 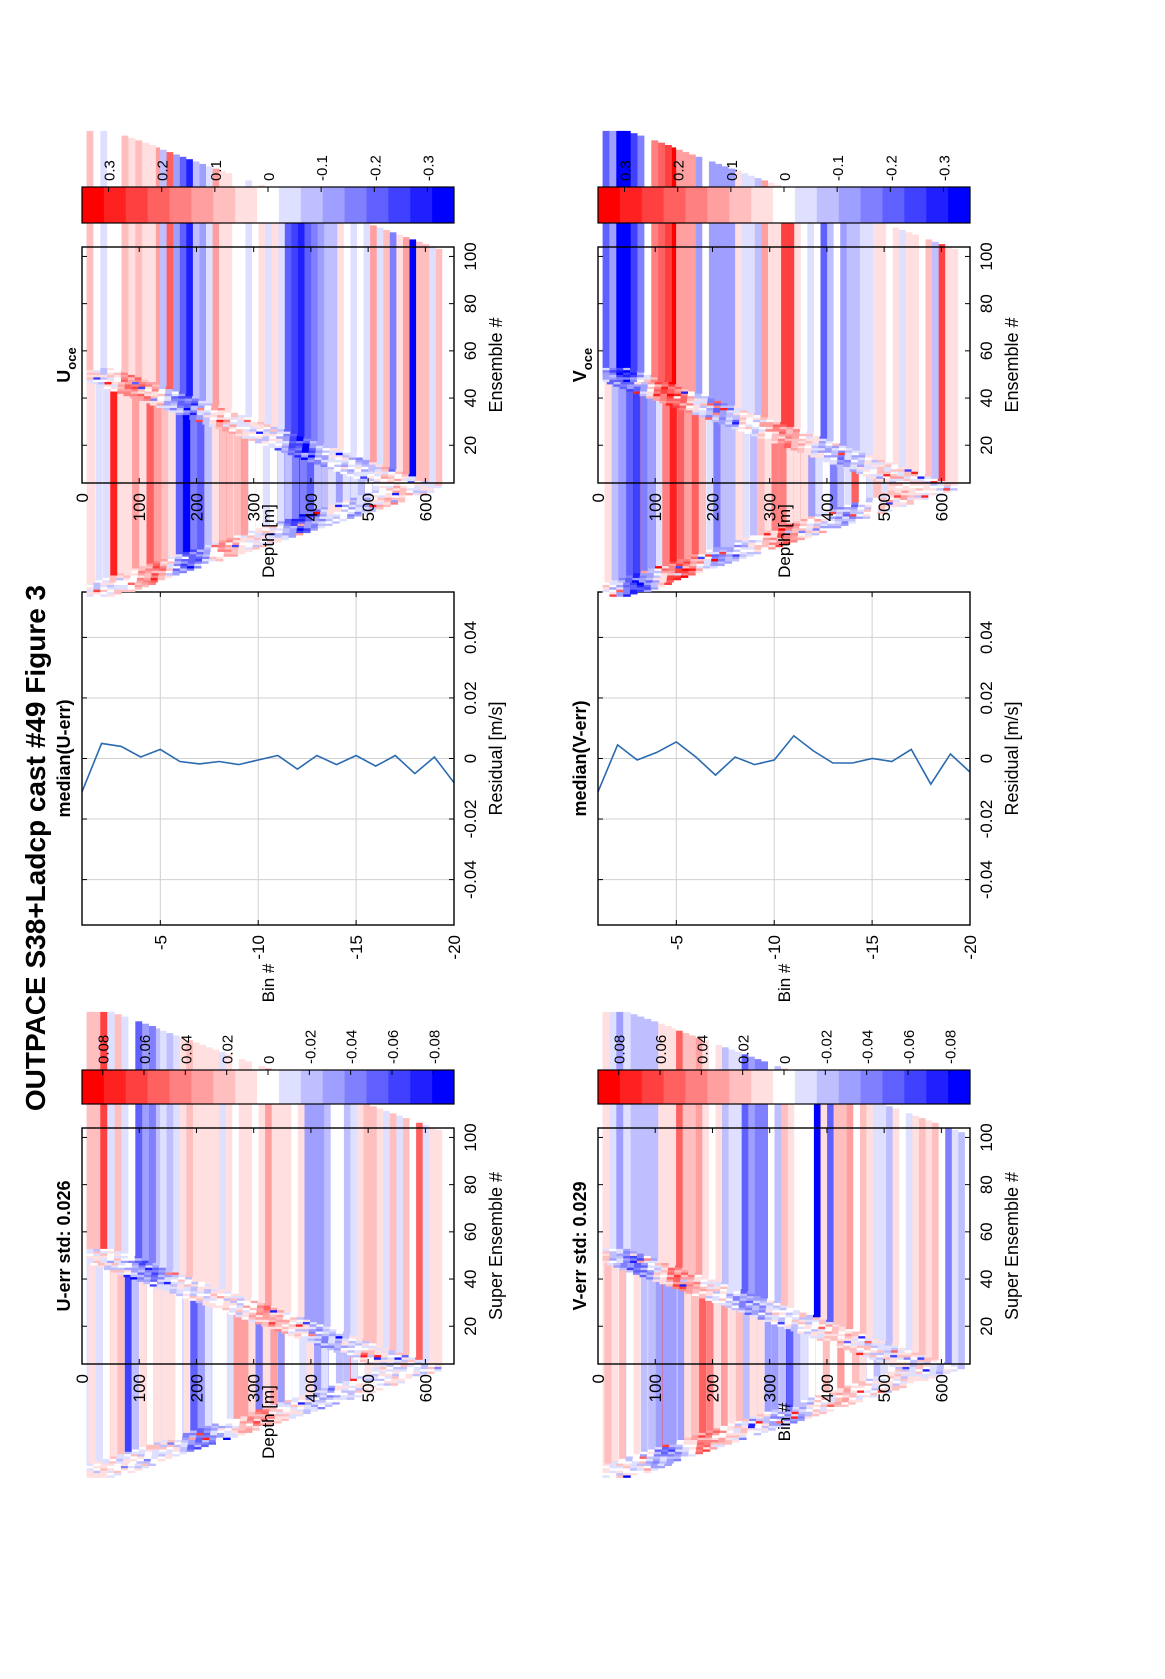 I want to click on colorbar-tick-label: 0.3, so click(x=626, y=170).